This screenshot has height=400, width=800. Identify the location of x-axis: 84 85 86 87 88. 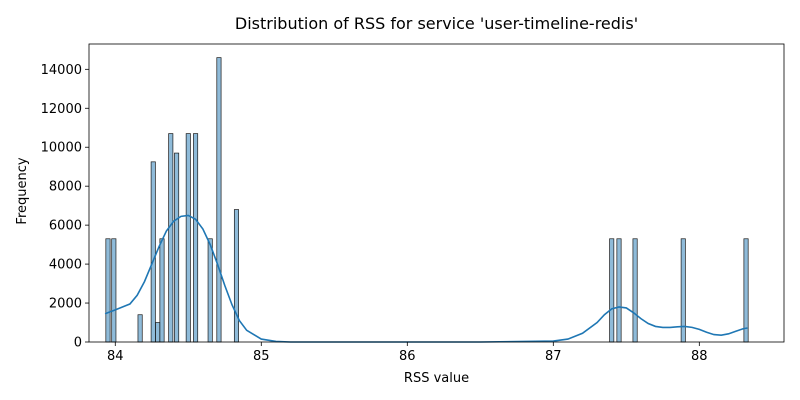
(407, 353).